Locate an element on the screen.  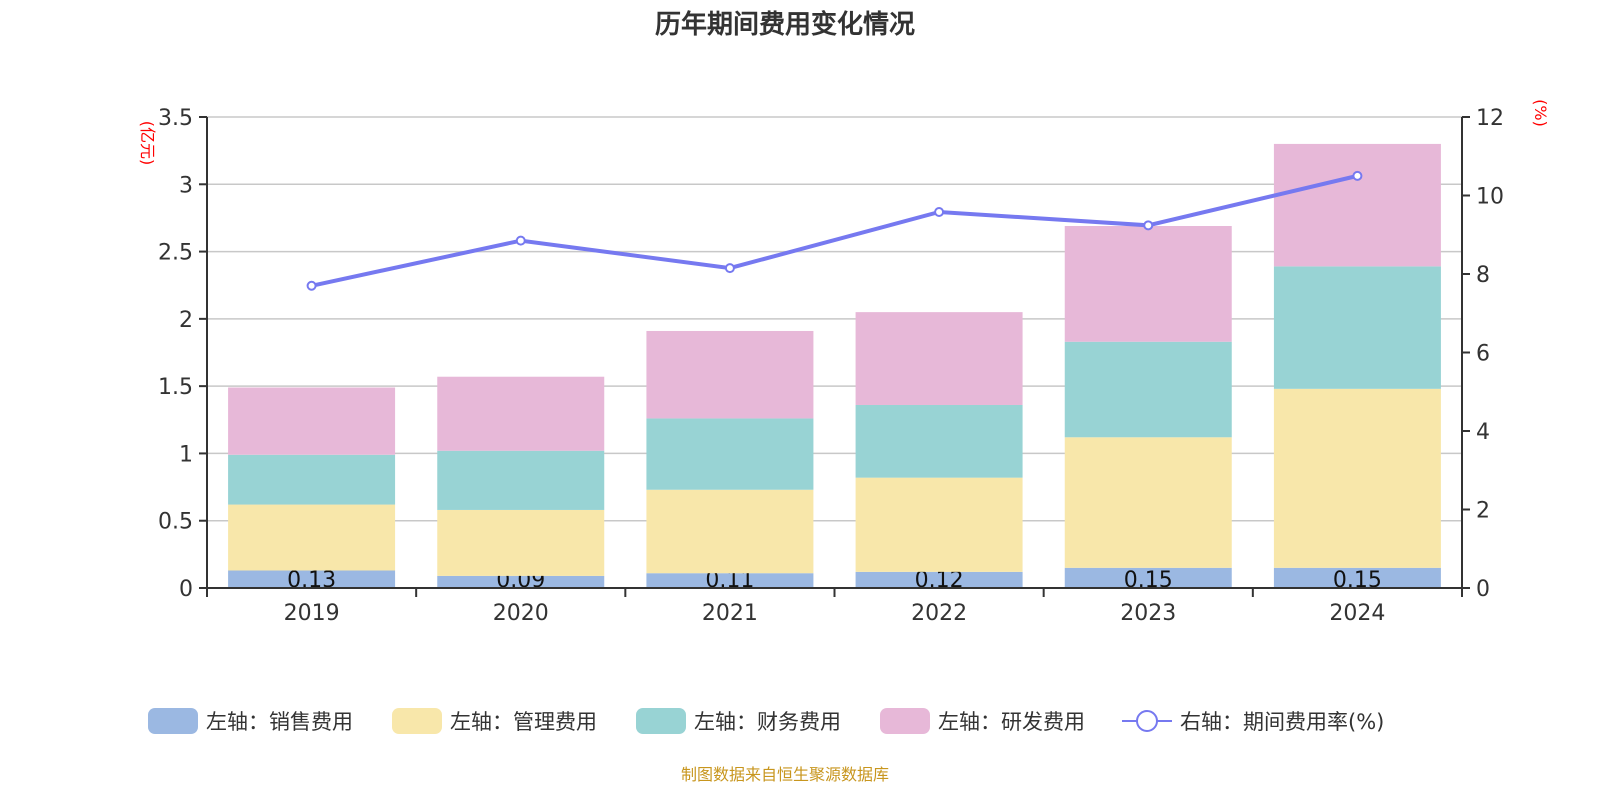
x-tick-label: 2019 is located at coordinates (312, 613).